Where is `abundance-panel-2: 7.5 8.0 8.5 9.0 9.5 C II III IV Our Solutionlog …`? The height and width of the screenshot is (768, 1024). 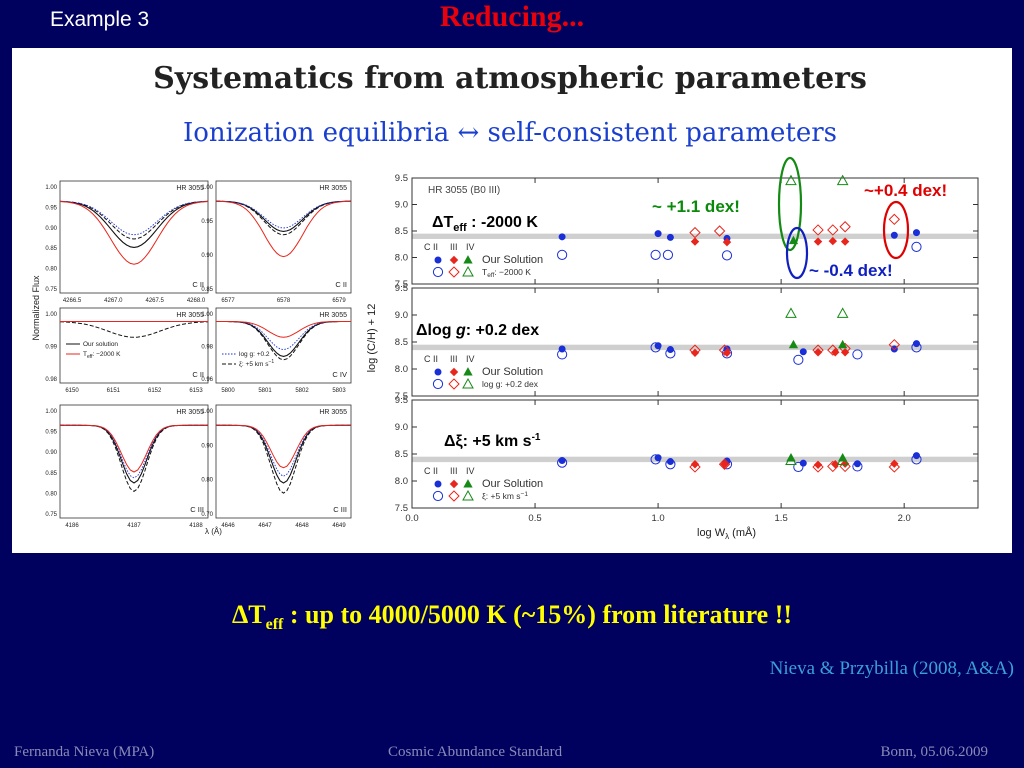
abundance-panel-2: 7.5 8.0 8.5 9.0 9.5 C II III IV Our Solutionlog … is located at coordinates (687, 342).